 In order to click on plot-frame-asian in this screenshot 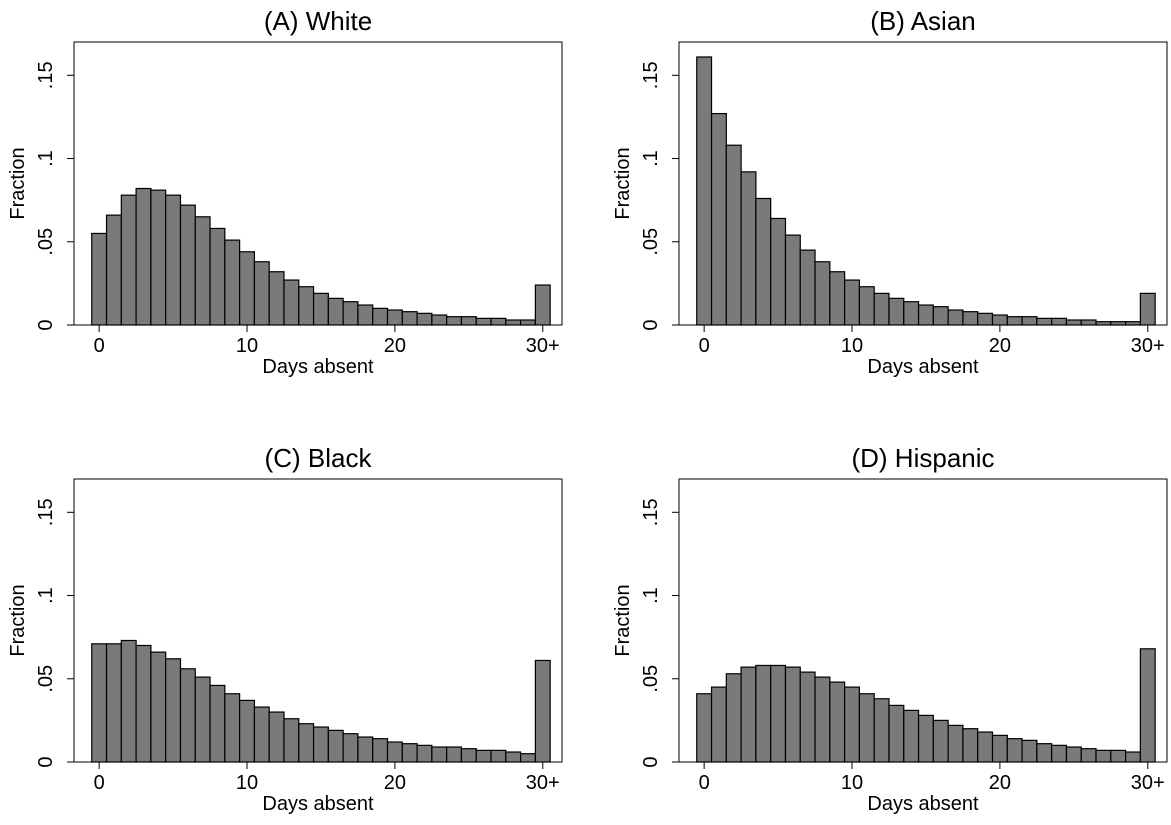, I will do `click(923, 183)`.